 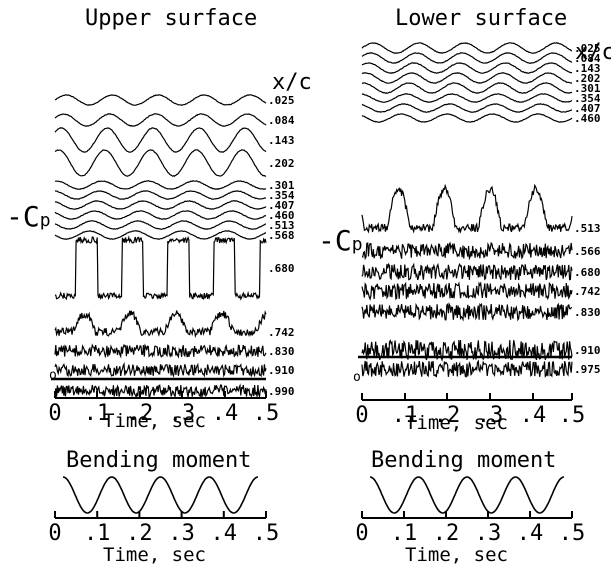 What do you see at coordinates (53, 375) in the screenshot?
I see `upper-zero-label: o` at bounding box center [53, 375].